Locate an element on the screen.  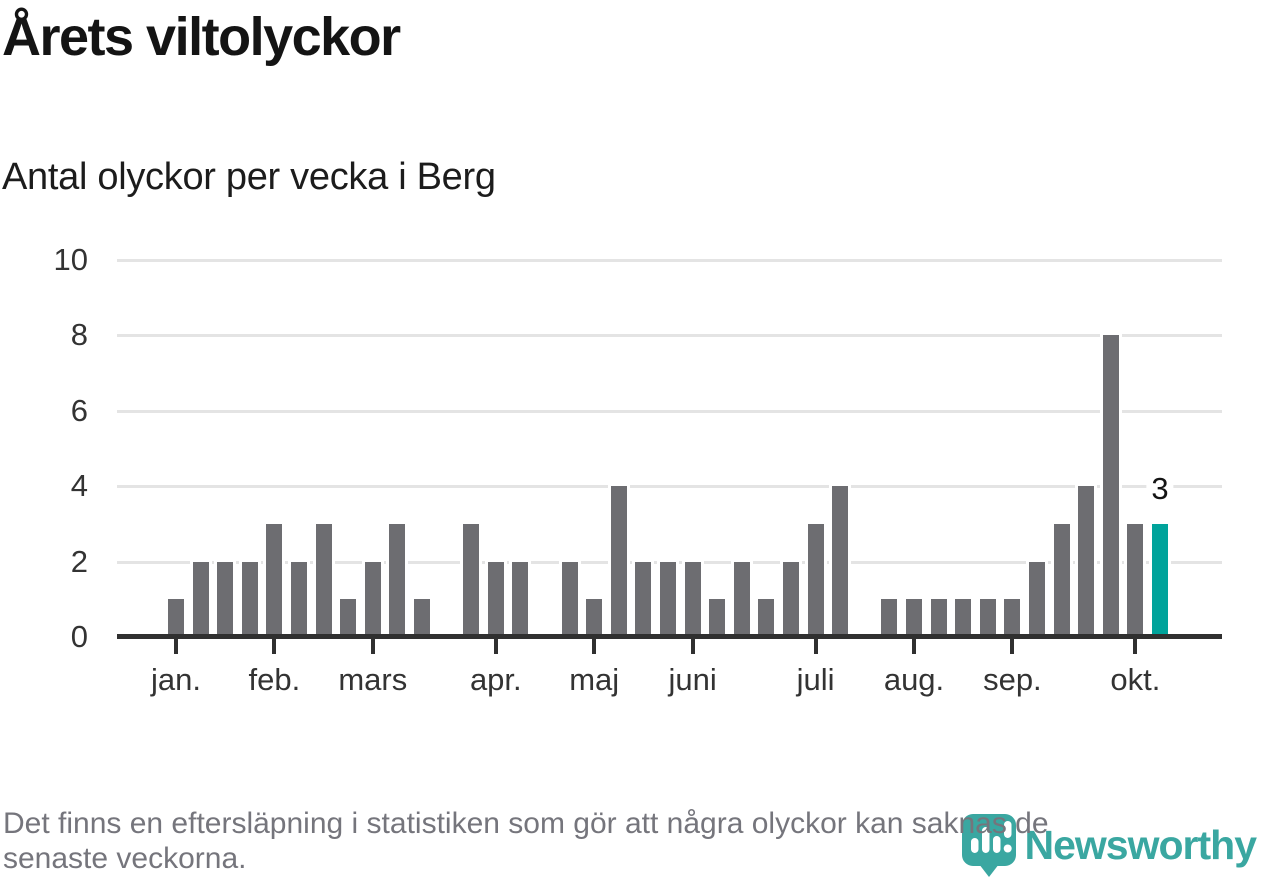
page-title: Årets viltolyckor is located at coordinates (201, 37).